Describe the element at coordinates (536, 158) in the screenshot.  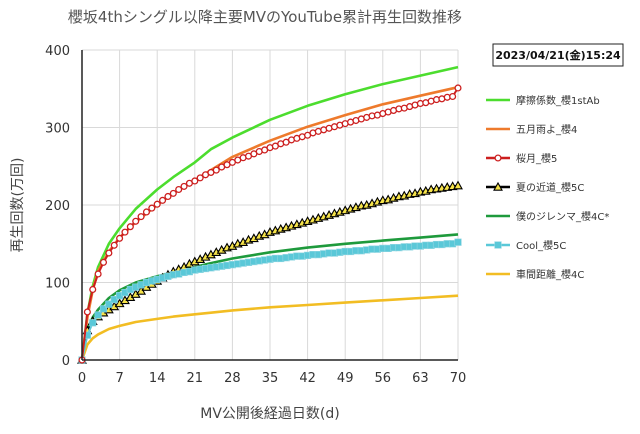
I see `legend-label: 桜月_櫻5` at that location.